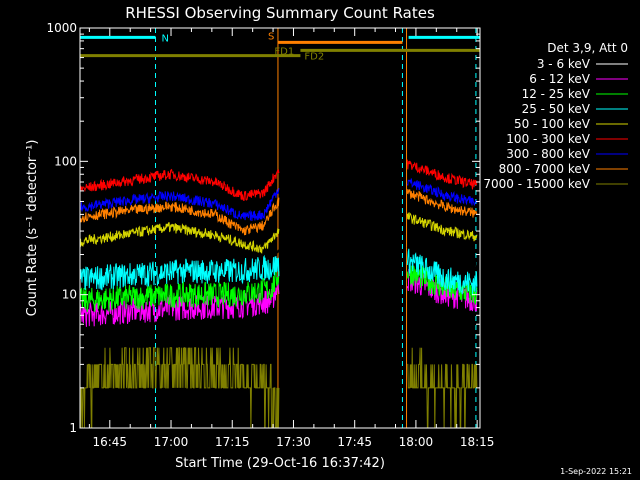 This screenshot has width=640, height=480. I want to click on y-tick-label: 1000, so click(61, 28).